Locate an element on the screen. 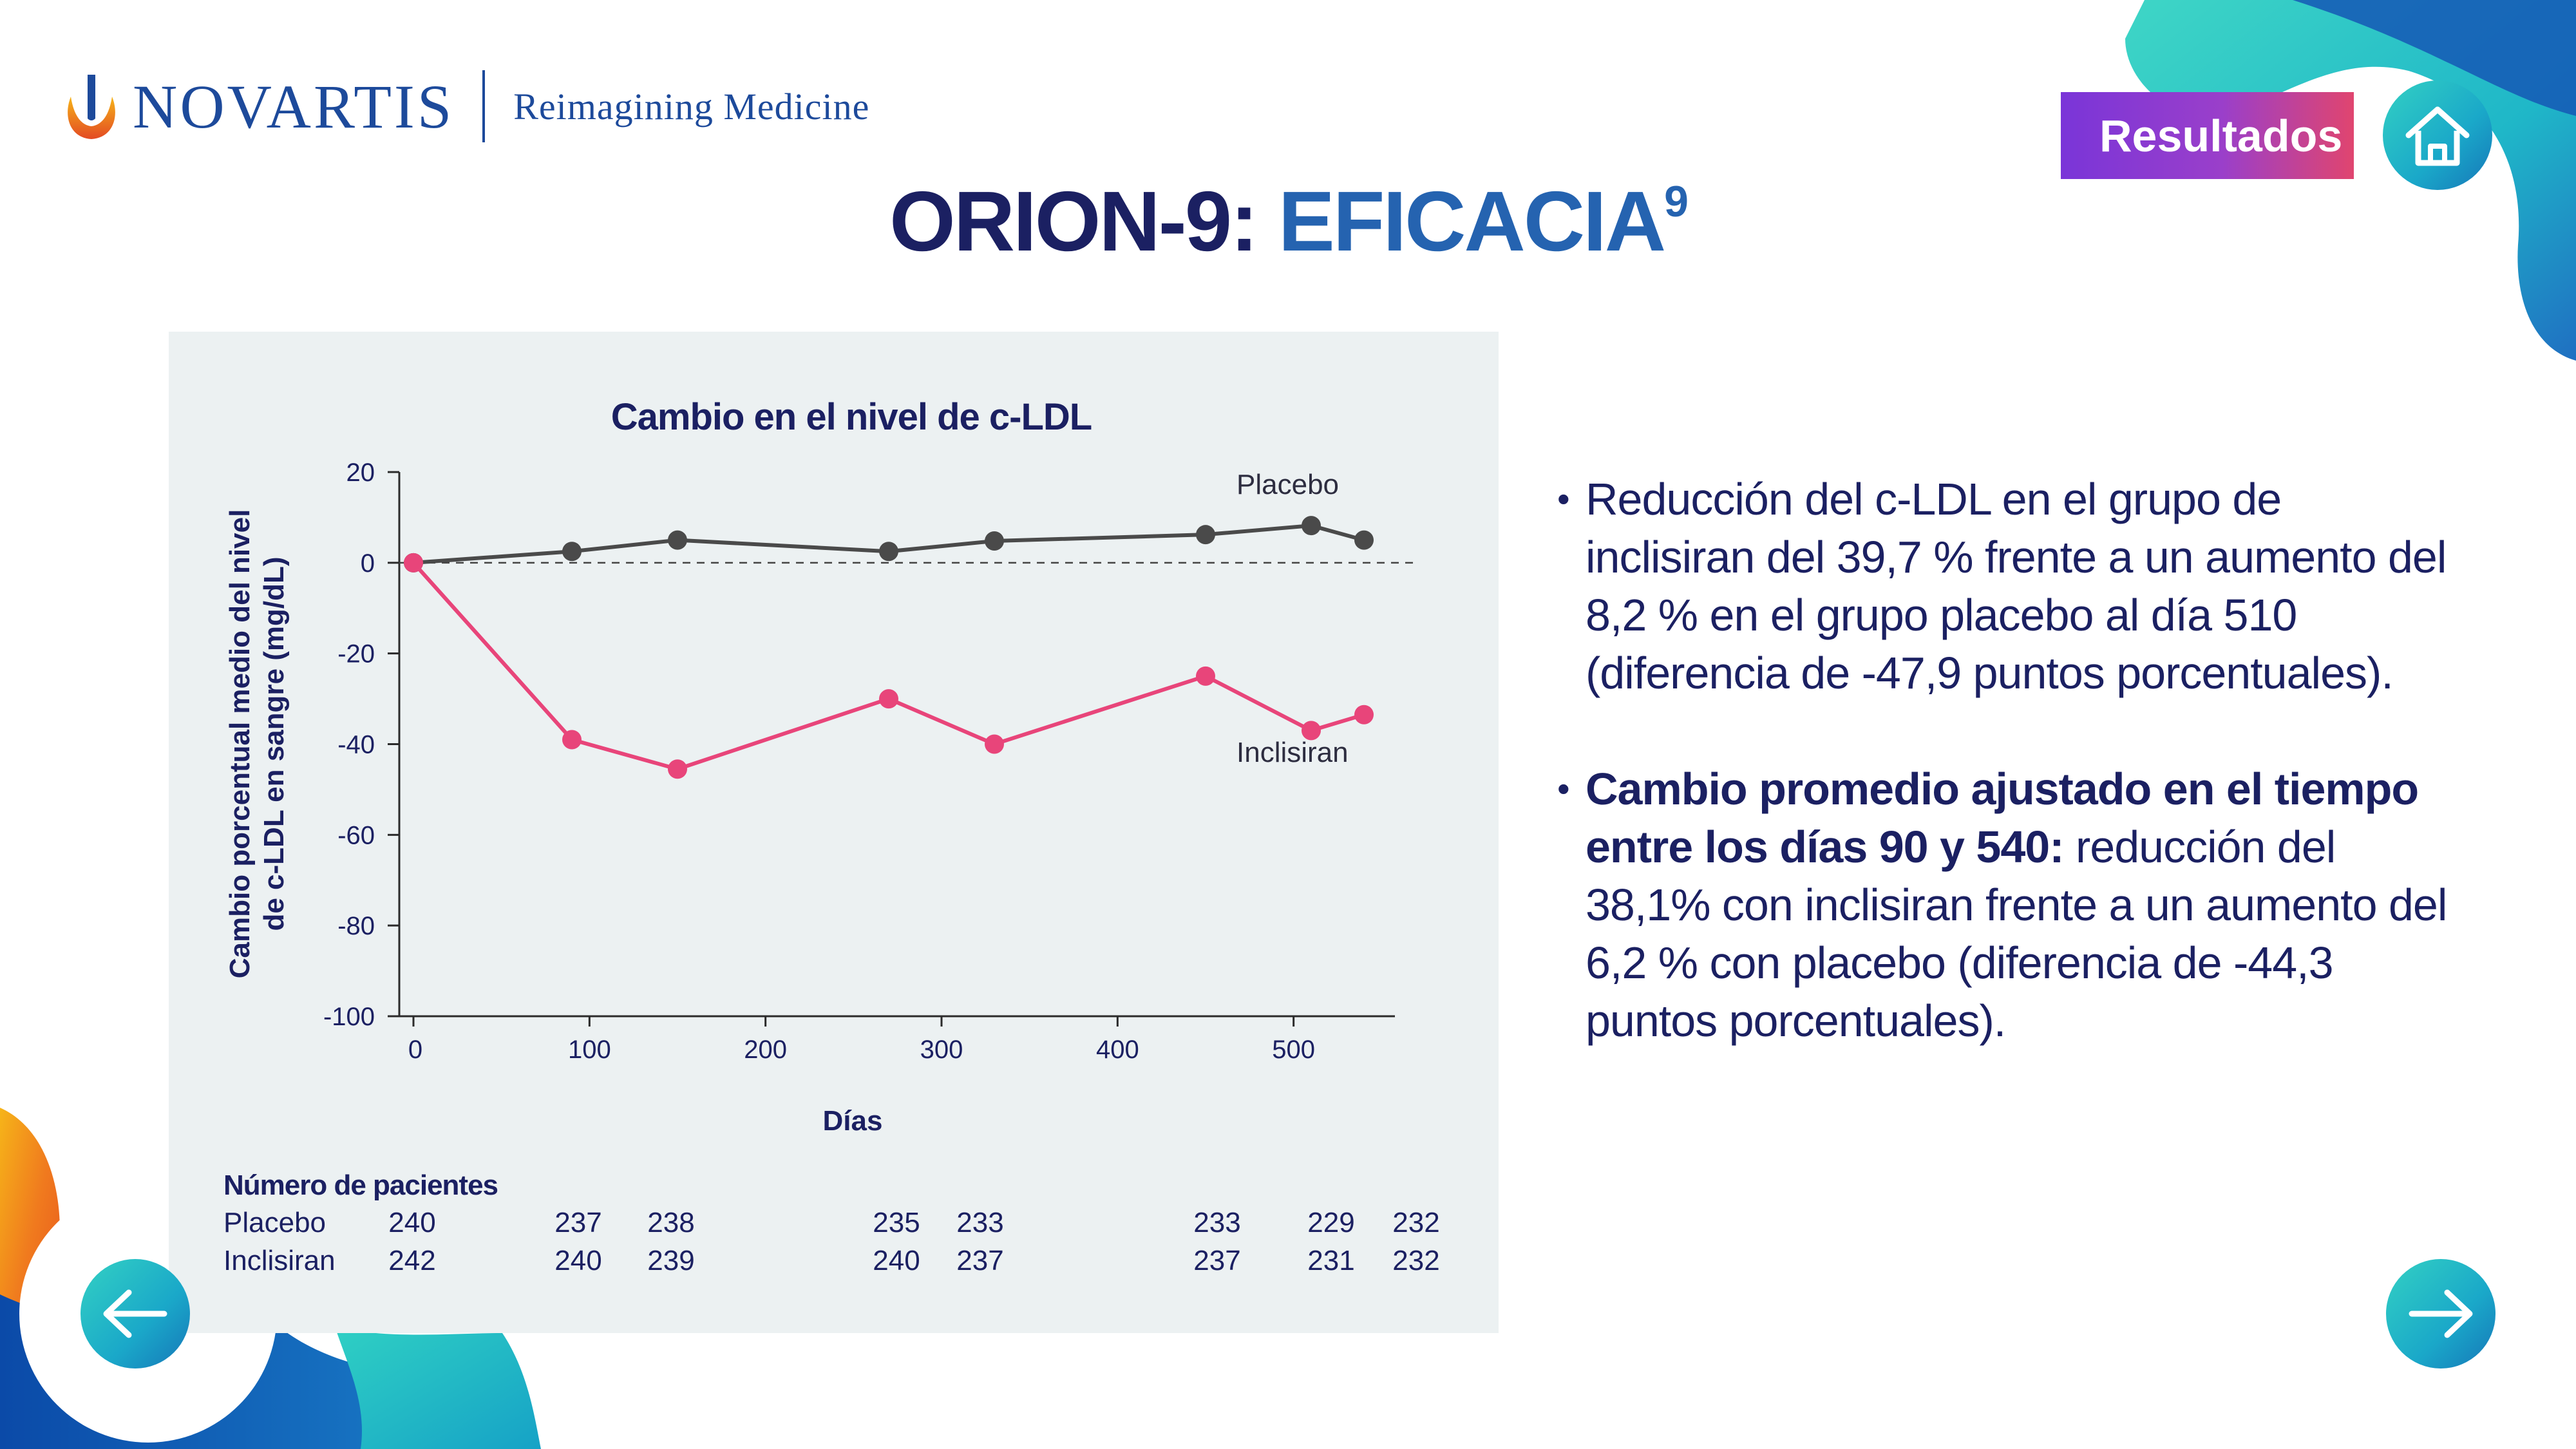  novartis-logo: NOVARTIS Reimagining Medicine is located at coordinates (466, 106).